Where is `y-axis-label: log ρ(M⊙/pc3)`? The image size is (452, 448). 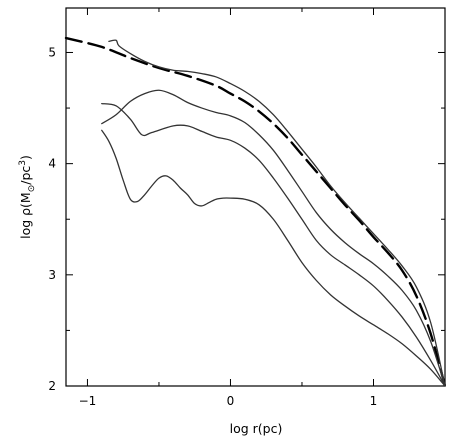 y-axis-label: log ρ(M⊙/pc3) is located at coordinates (27, 197).